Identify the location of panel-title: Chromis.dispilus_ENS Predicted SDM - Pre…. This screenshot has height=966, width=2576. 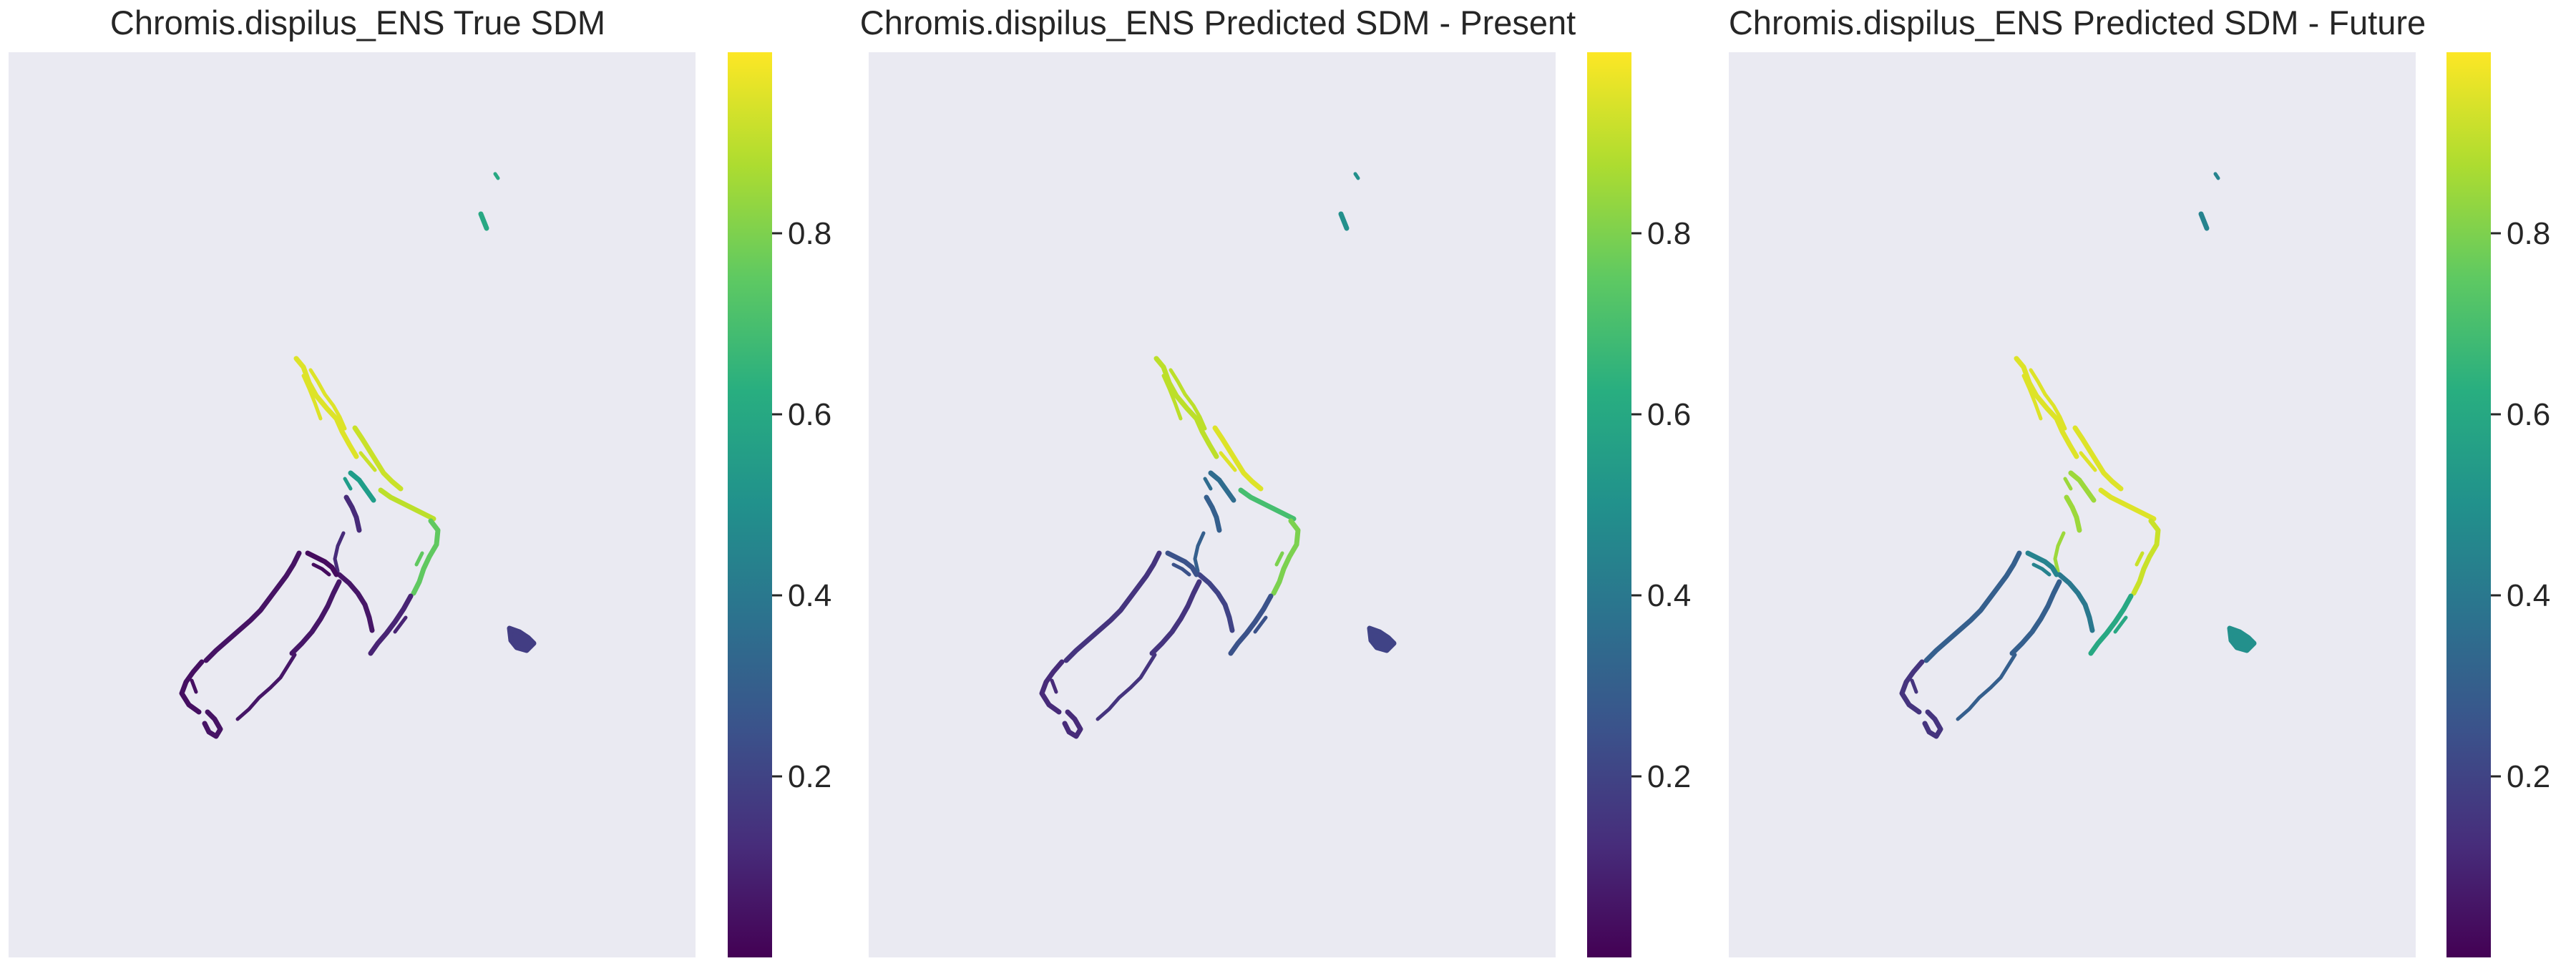
(1218, 23).